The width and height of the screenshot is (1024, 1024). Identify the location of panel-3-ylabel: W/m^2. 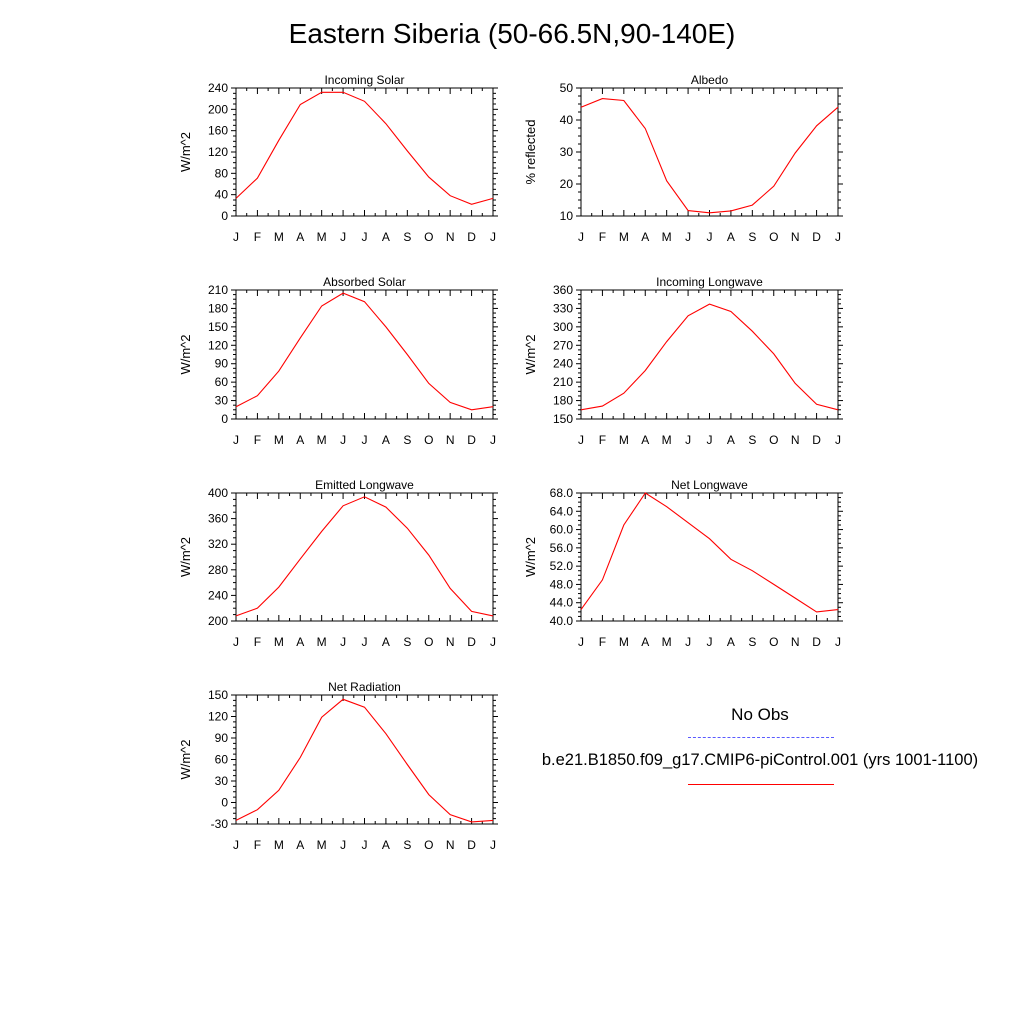
(185, 354).